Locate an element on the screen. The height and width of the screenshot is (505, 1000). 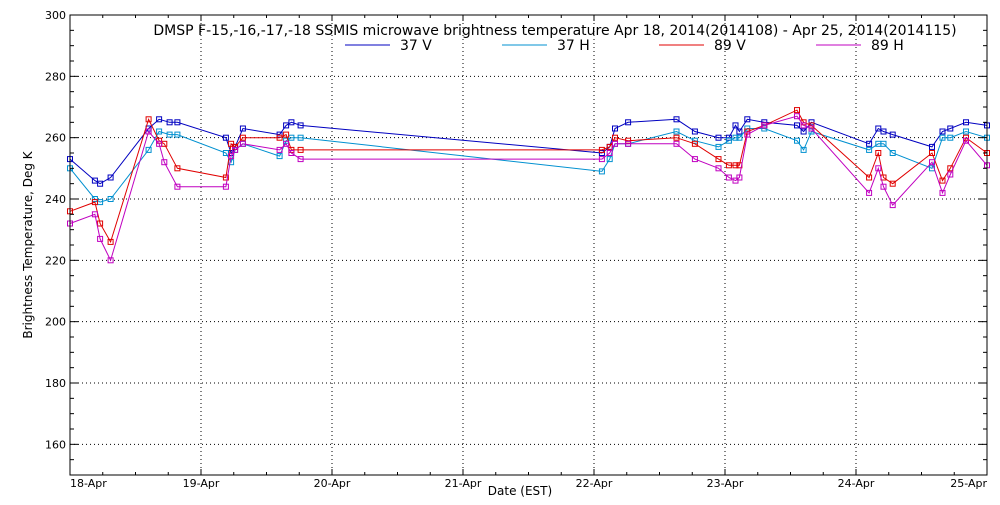
y-tick-label-0: 160 is located at coordinates (55, 444).